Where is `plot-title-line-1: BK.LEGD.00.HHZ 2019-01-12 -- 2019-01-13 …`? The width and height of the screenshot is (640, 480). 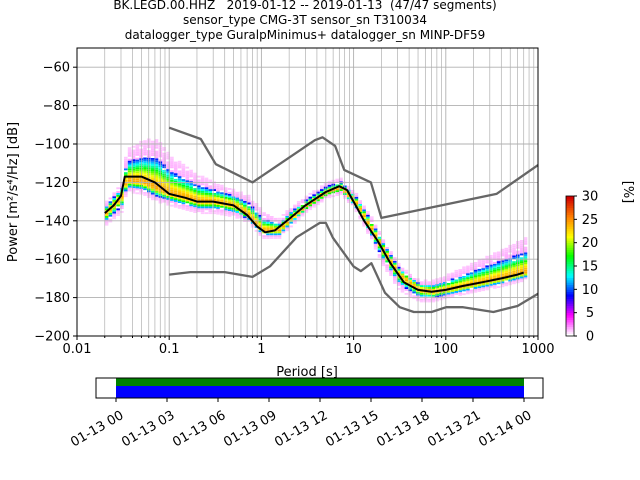
plot-title-line-1: BK.LEGD.00.HHZ 2019-01-12 -- 2019-01-13 … is located at coordinates (305, 6).